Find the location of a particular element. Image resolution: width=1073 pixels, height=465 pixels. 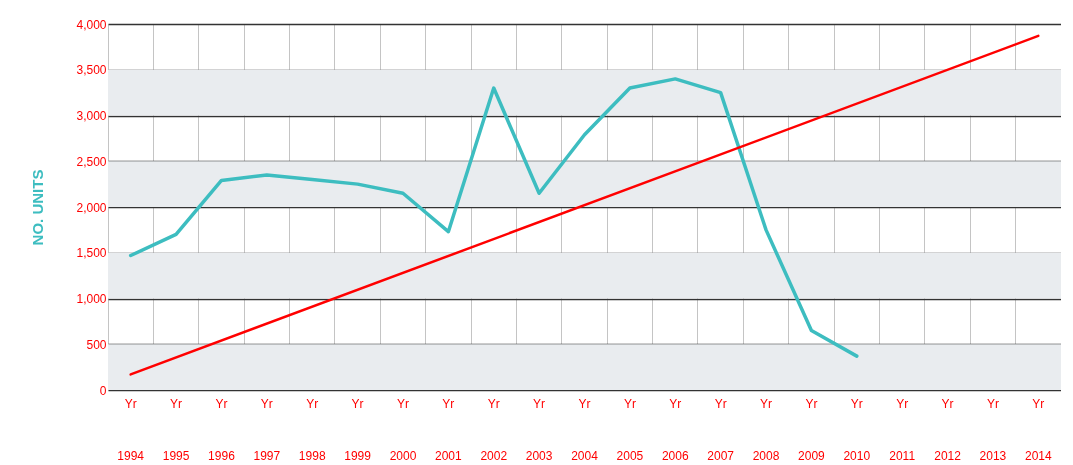

category-label: Yr 2005 is located at coordinates (630, 429).